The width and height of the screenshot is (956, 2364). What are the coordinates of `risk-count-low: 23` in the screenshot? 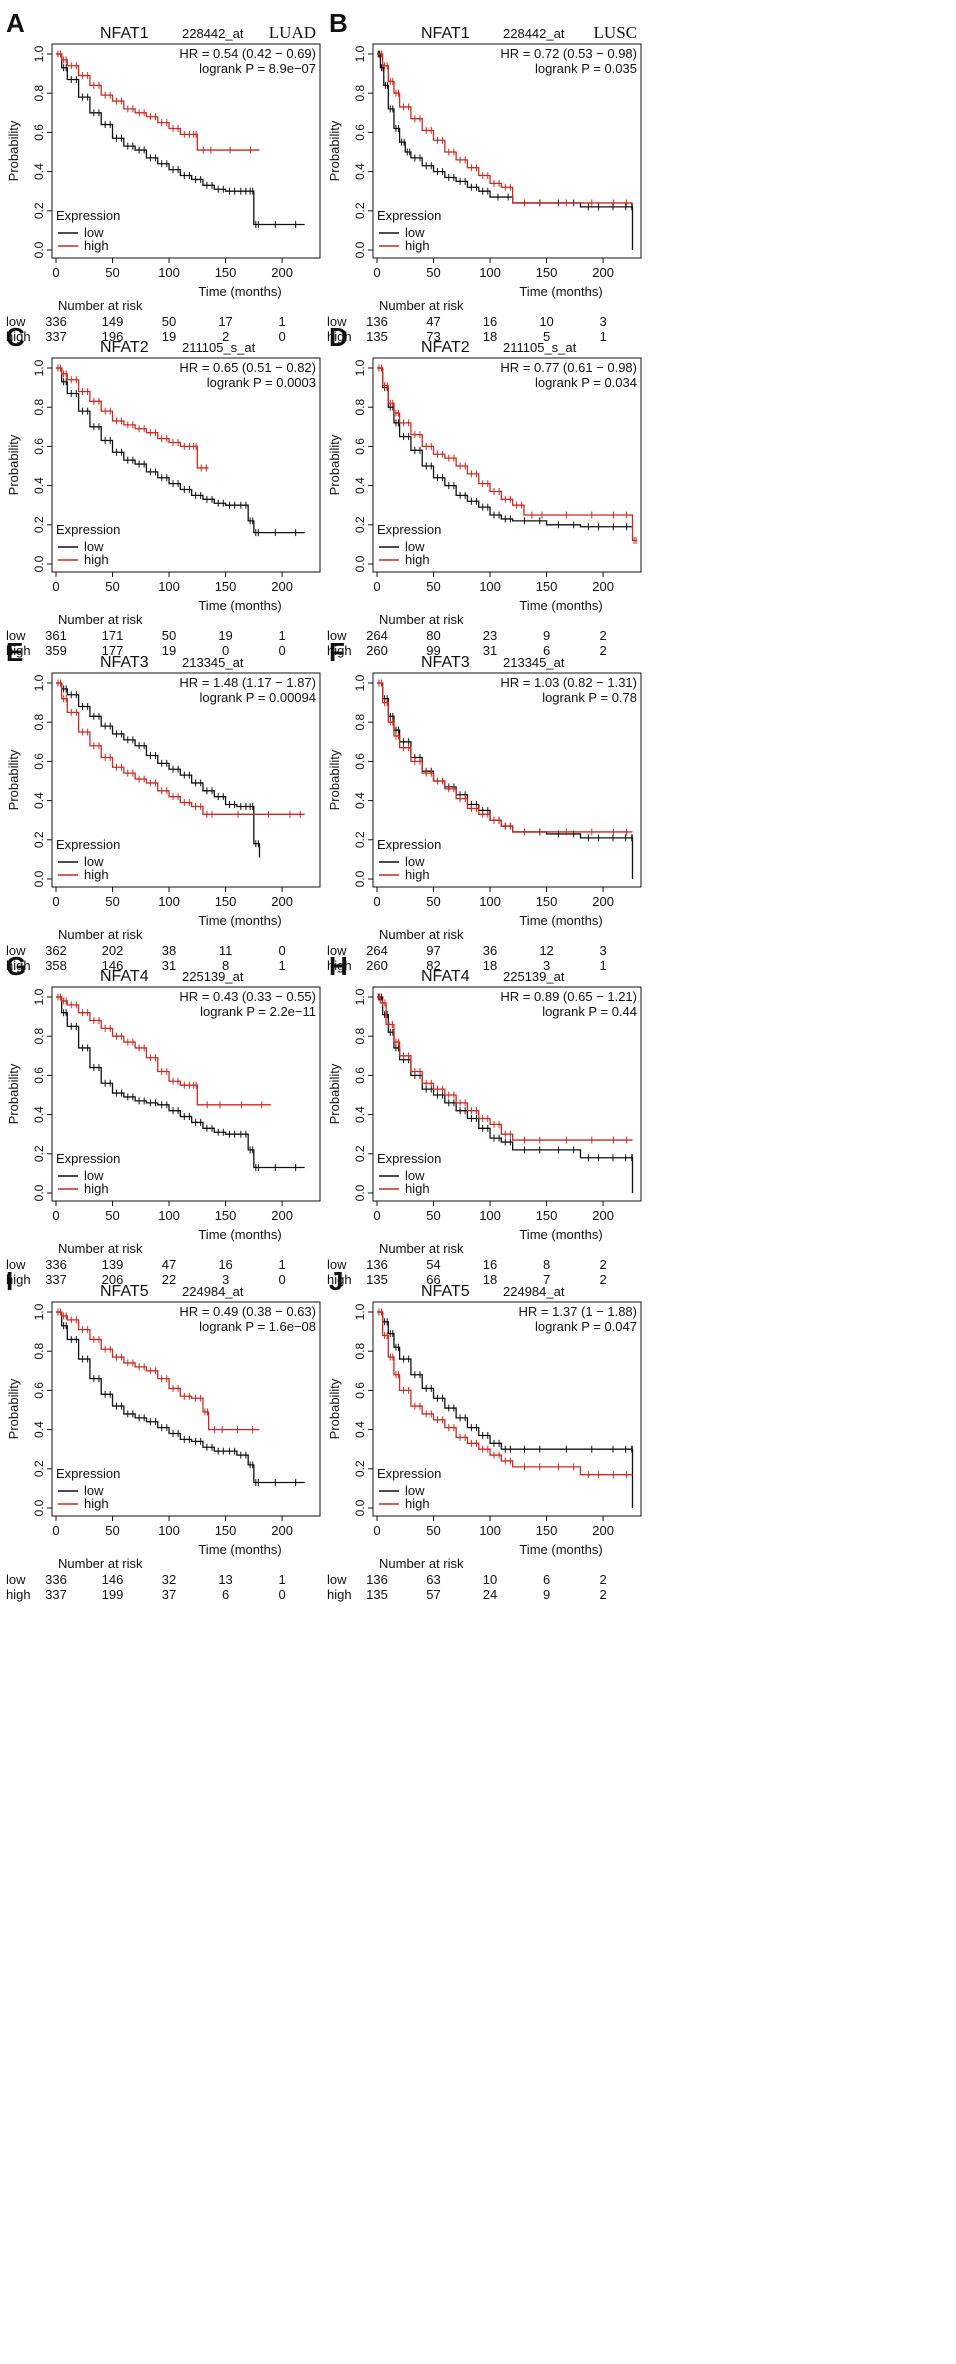 It's located at (490, 635).